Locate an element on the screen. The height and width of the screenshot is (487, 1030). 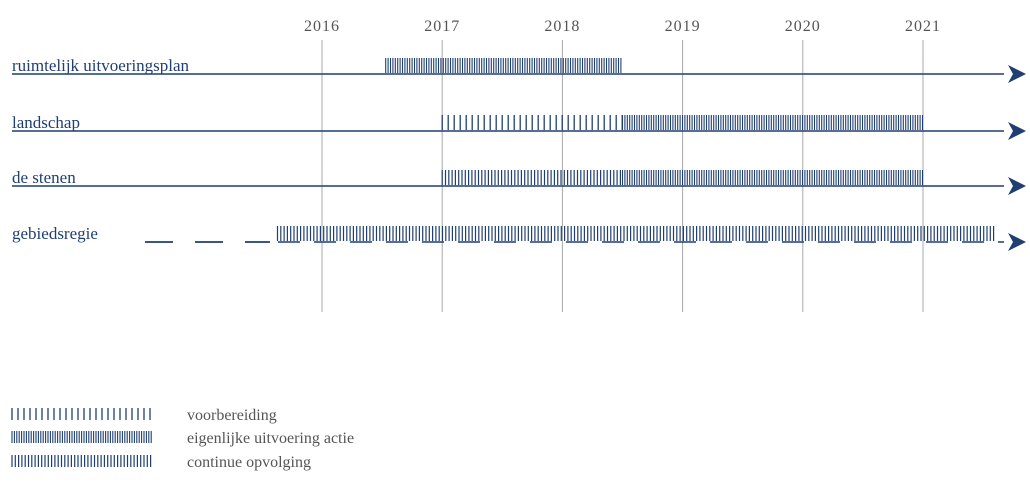
timeline-row: de stenen is located at coordinates (519, 181).